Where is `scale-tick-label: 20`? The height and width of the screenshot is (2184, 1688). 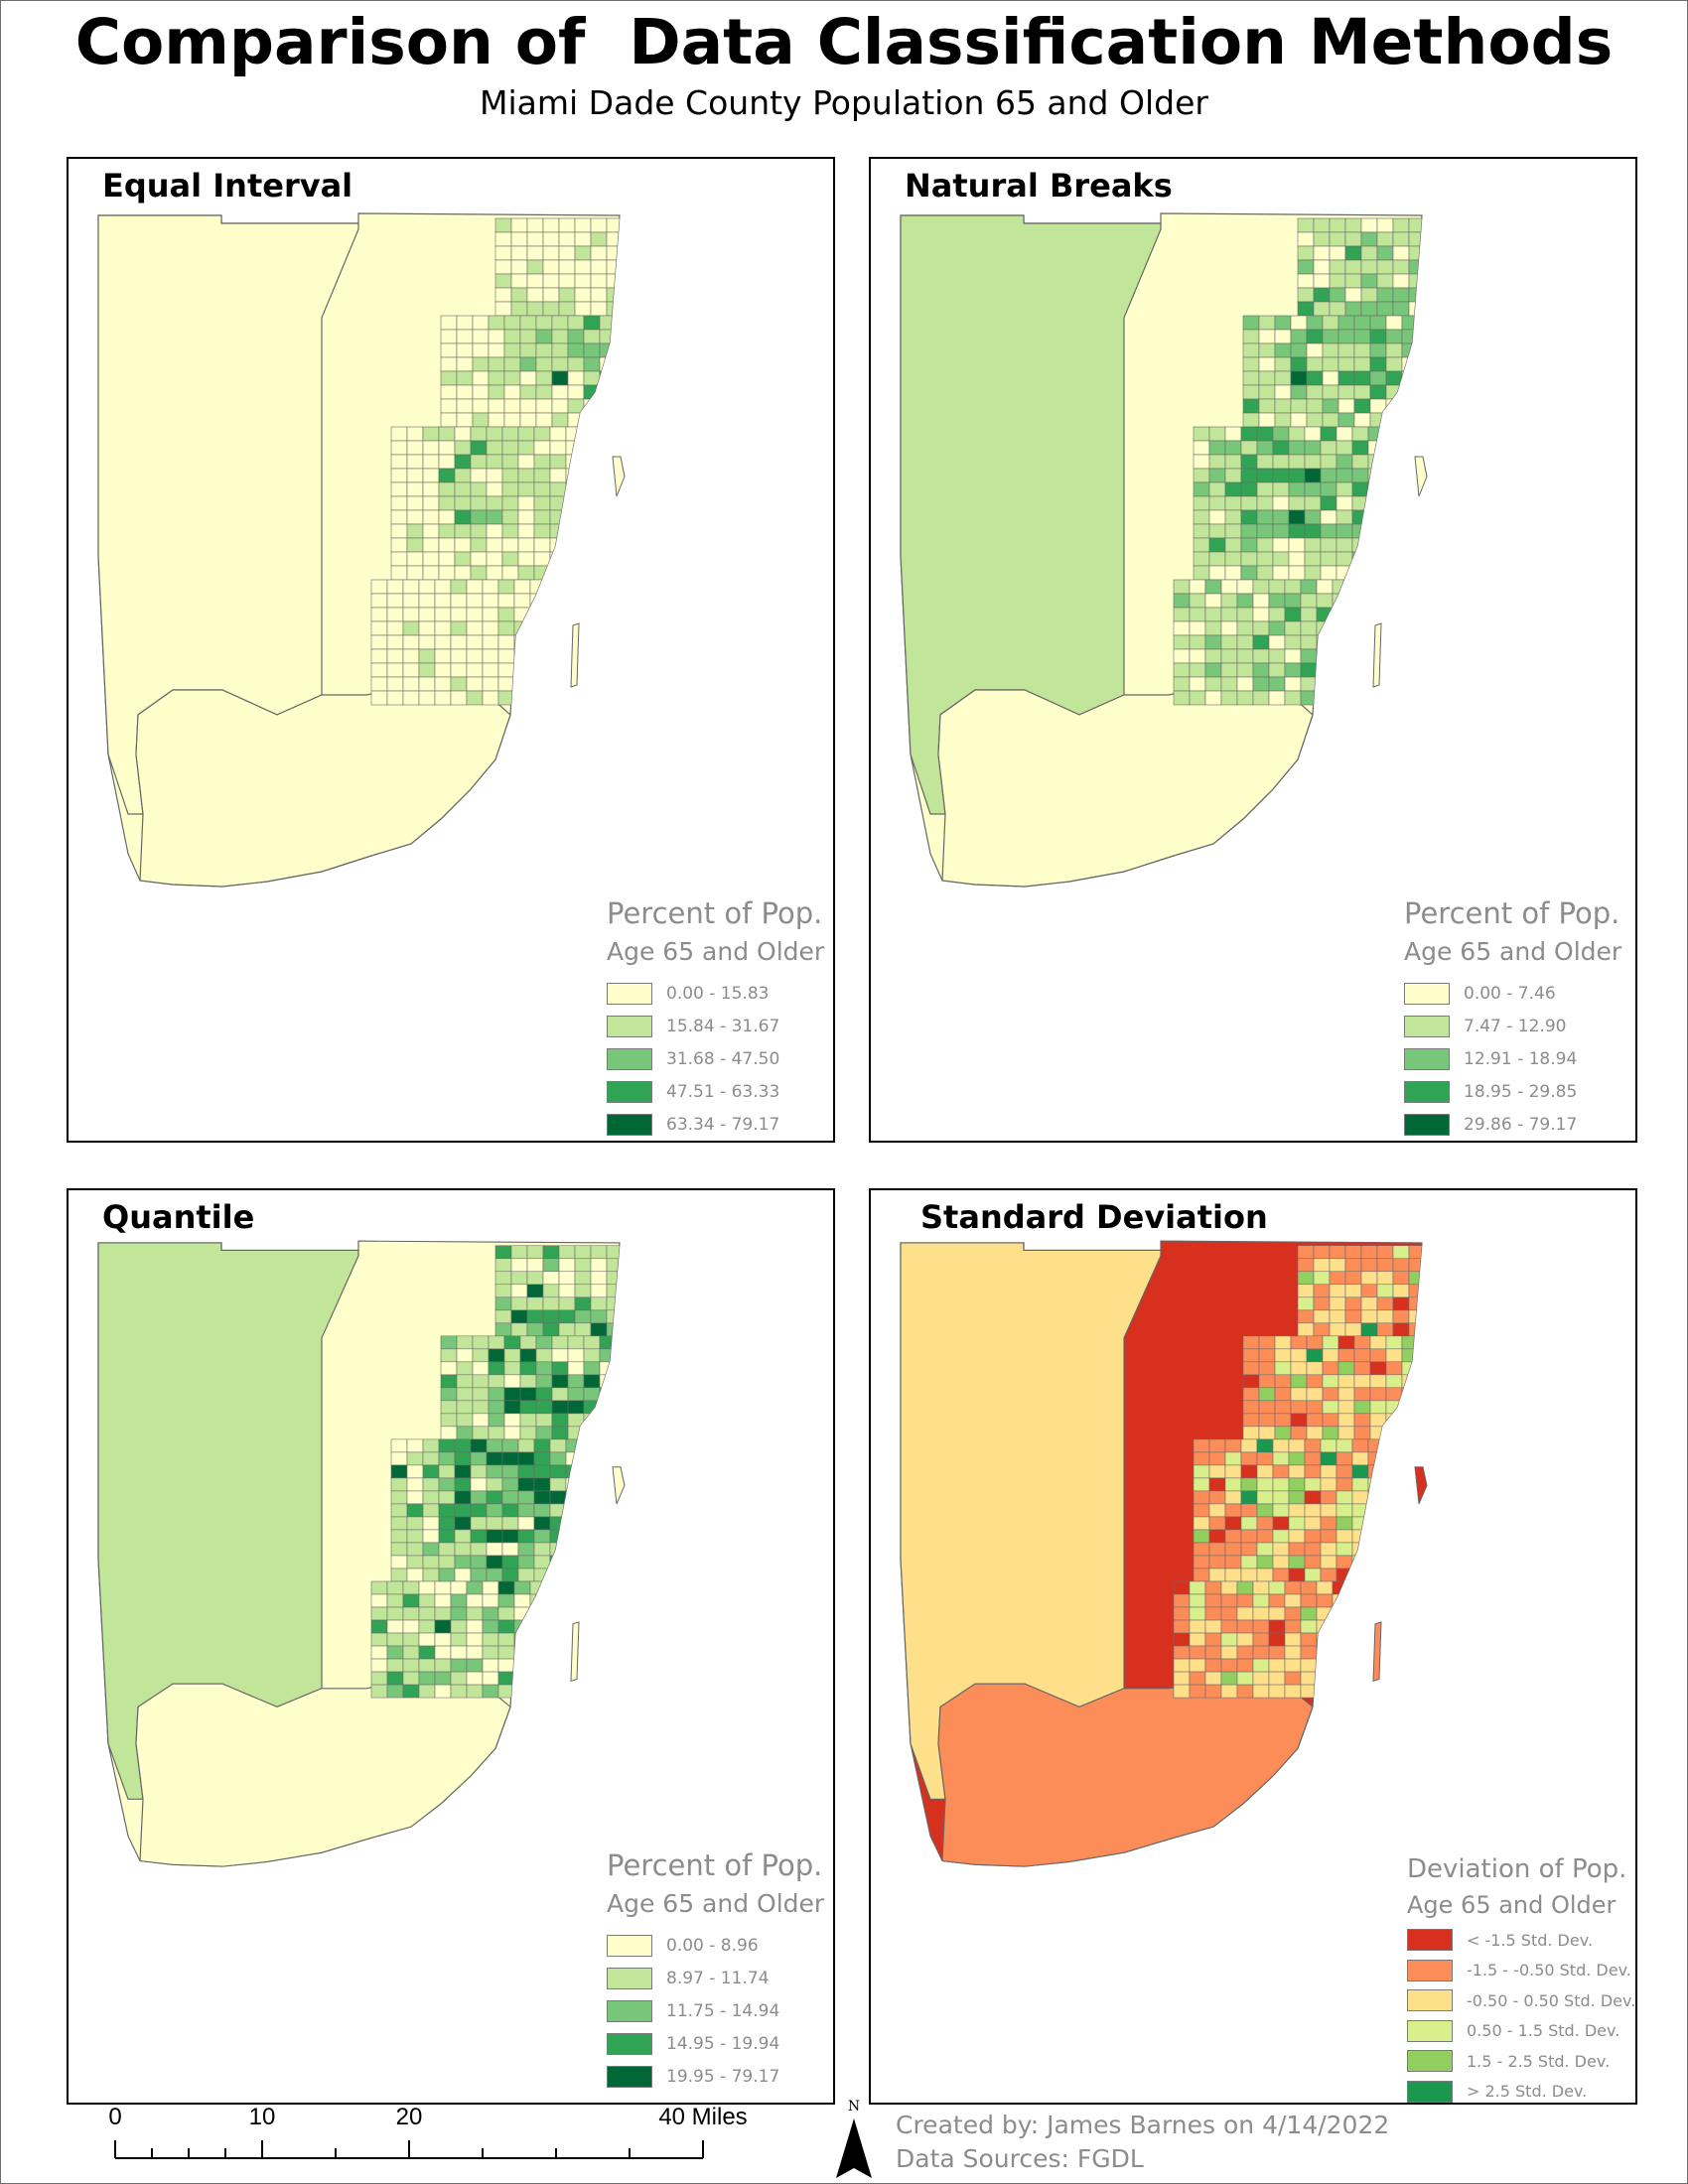
scale-tick-label: 20 is located at coordinates (409, 2117).